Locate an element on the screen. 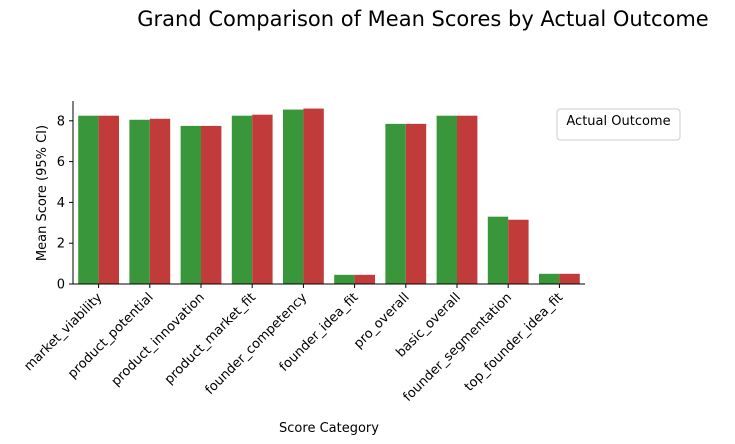  y-tick-label: 8 is located at coordinates (61, 121).